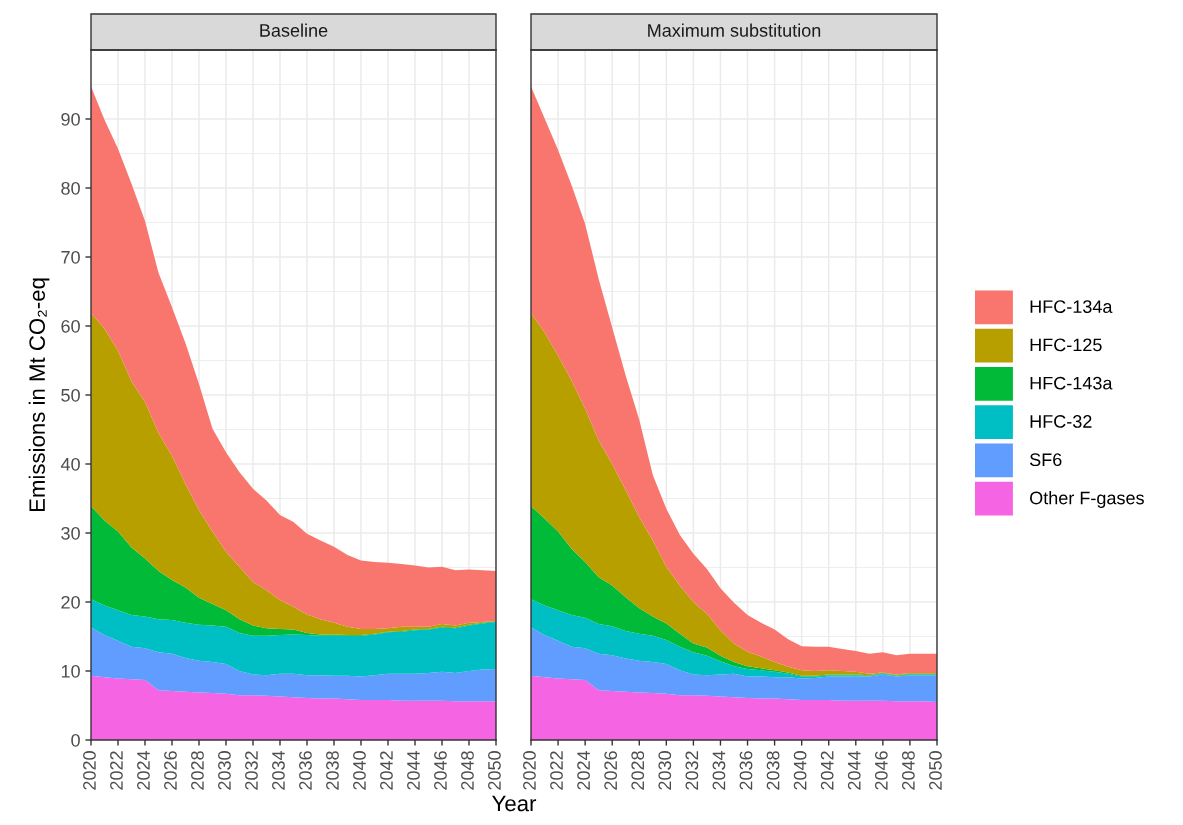 The width and height of the screenshot is (1183, 825). Describe the element at coordinates (1061, 421) in the screenshot. I see `legend-label: HFC-32` at that location.